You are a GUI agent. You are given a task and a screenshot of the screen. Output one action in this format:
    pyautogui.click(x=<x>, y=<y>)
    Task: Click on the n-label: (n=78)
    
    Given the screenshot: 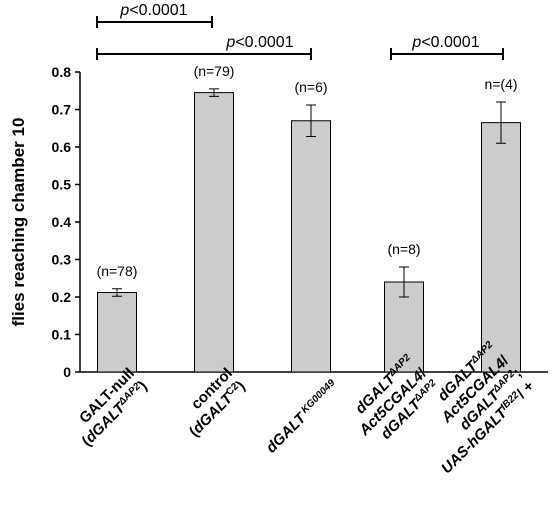 What is the action you would take?
    pyautogui.click(x=117, y=271)
    